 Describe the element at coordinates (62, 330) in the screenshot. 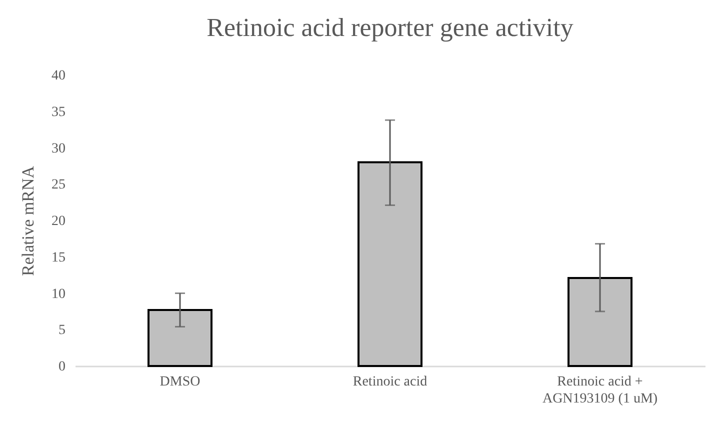

I see `y-tick-label: 5` at that location.